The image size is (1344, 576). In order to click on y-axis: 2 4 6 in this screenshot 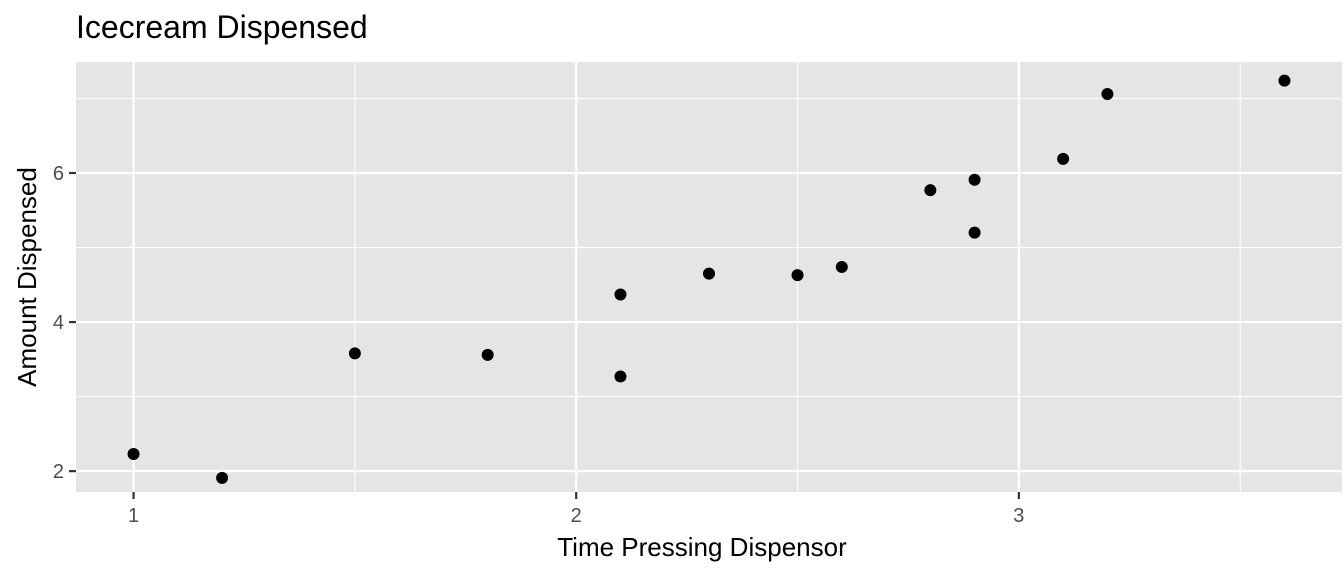, I will do `click(64, 323)`.